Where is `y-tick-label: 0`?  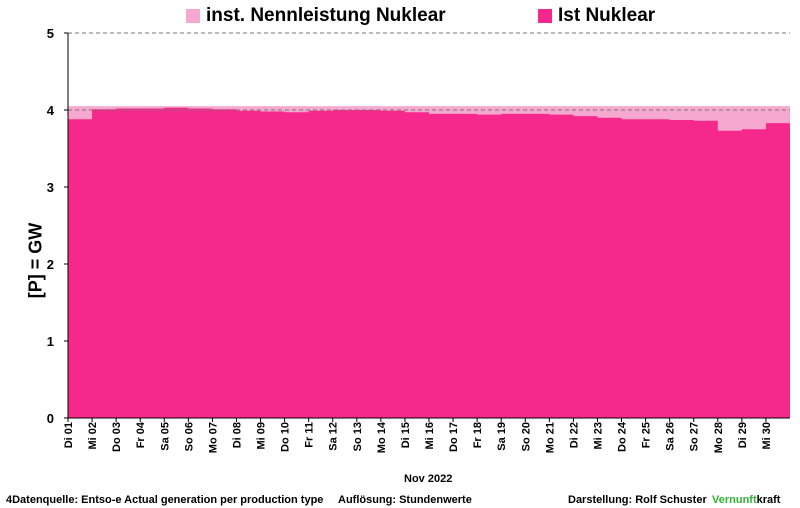 y-tick-label: 0 is located at coordinates (50, 418).